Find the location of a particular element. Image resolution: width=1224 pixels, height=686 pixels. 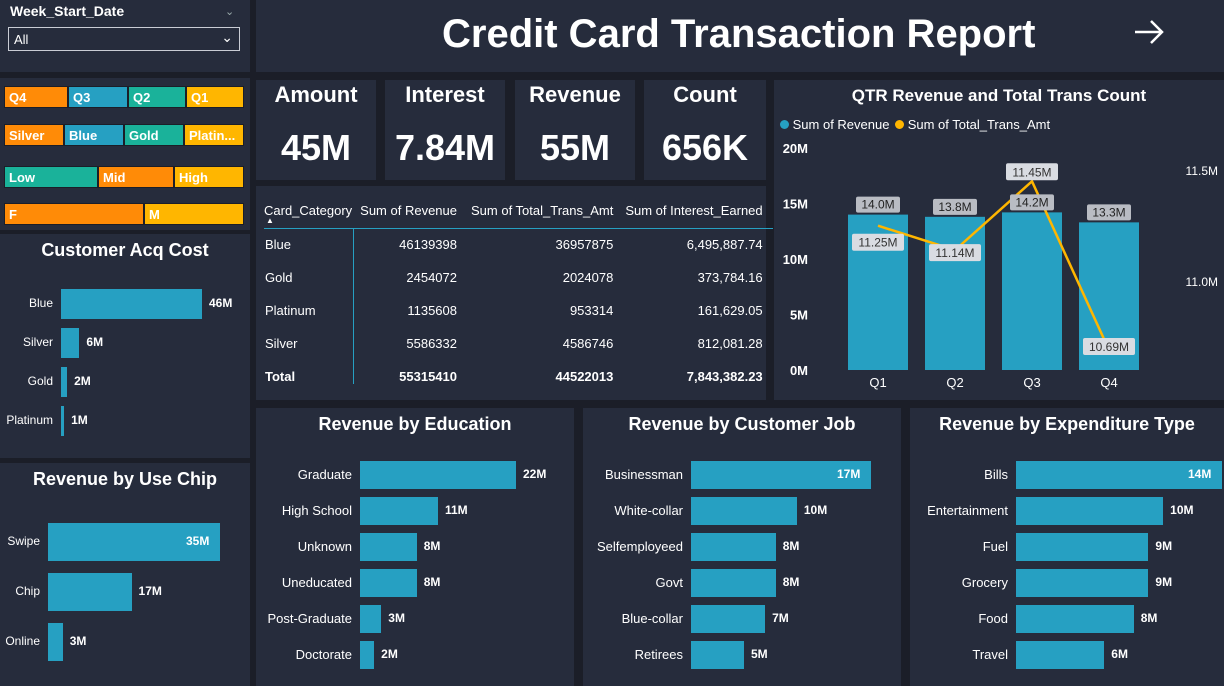

kpi-value: 7.84M is located at coordinates (445, 147).